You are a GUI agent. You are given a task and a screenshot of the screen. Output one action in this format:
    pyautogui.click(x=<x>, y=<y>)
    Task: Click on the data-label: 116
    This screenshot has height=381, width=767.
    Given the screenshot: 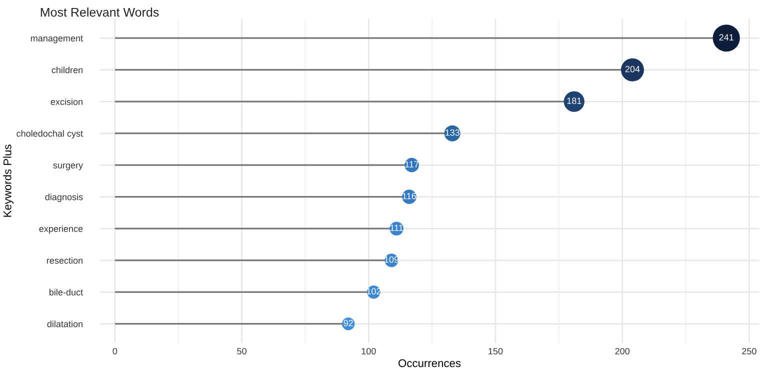 What is the action you would take?
    pyautogui.click(x=409, y=196)
    